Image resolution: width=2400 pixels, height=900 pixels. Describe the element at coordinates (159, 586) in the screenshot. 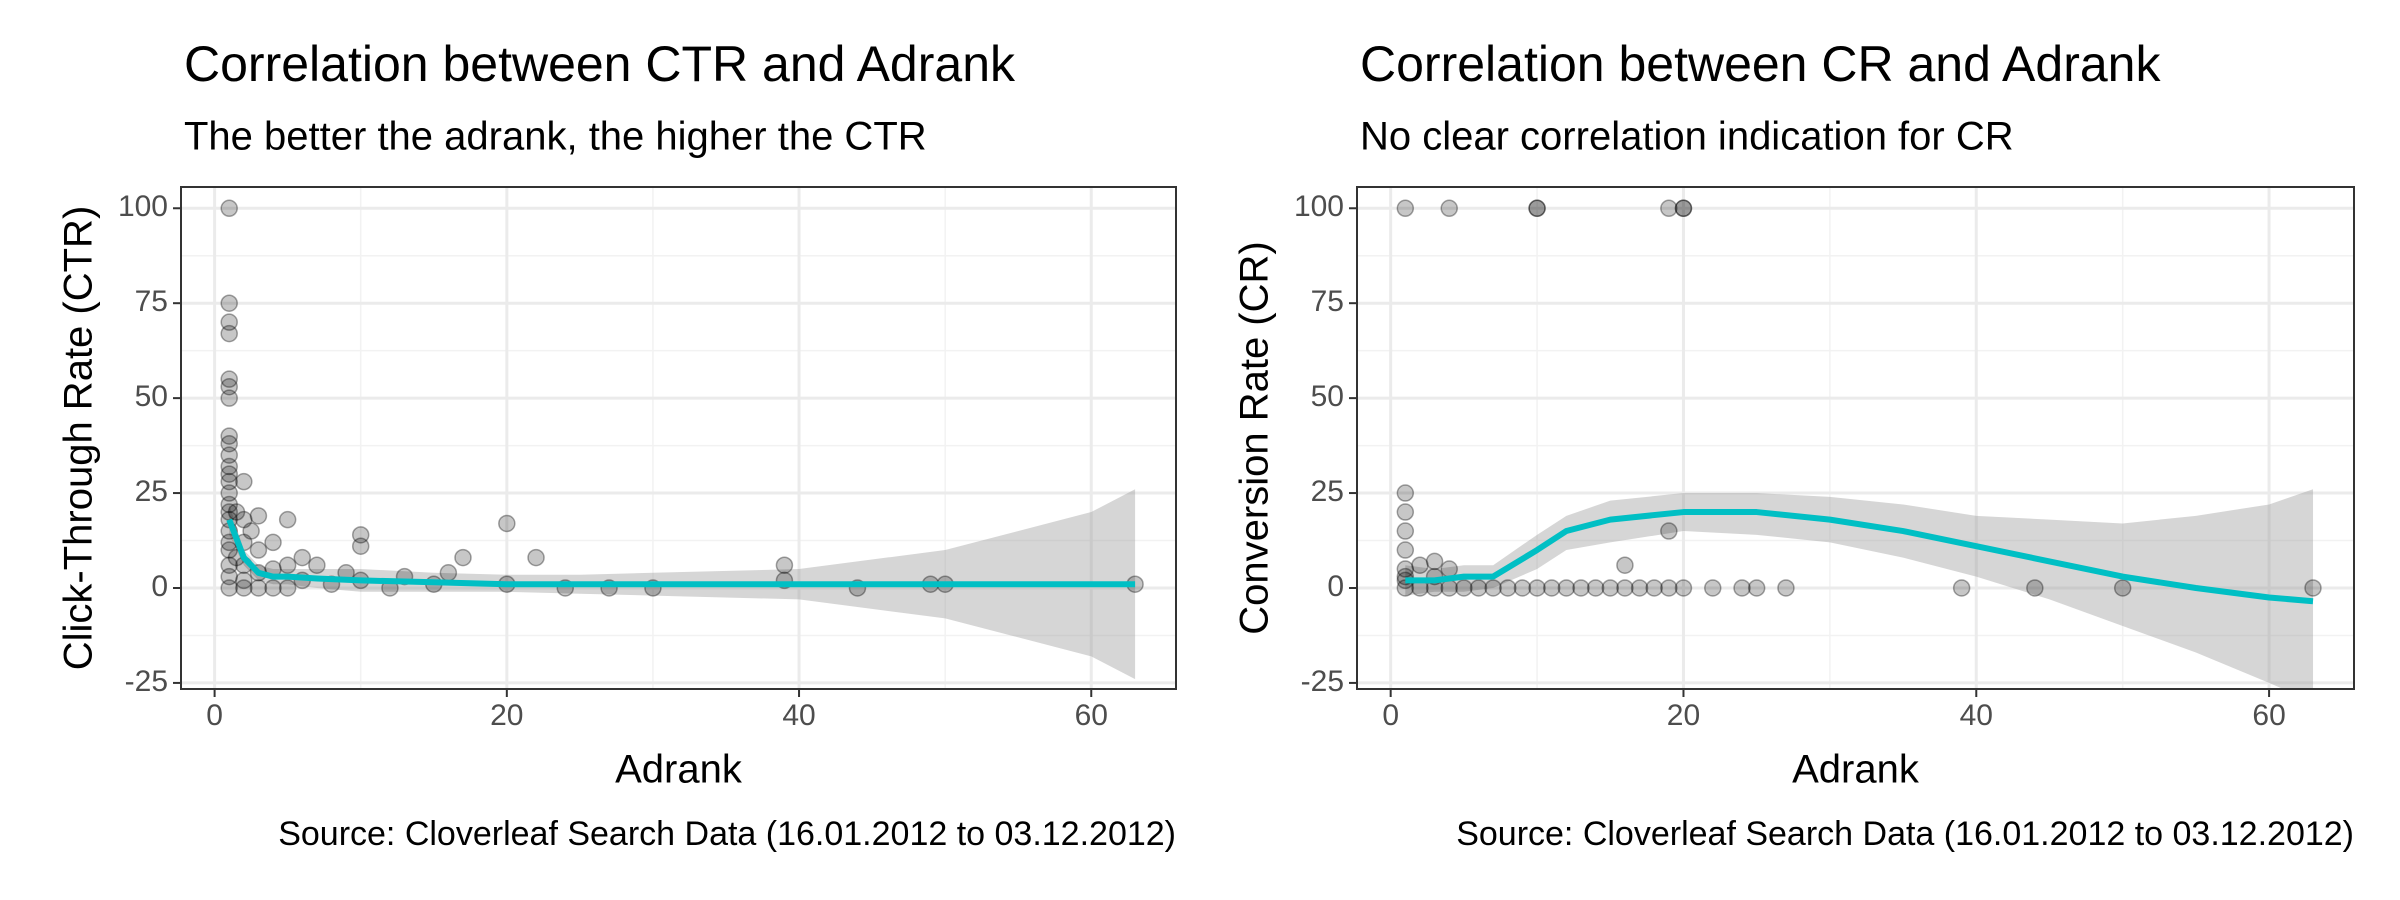

I see `y-tick-label: 0` at that location.